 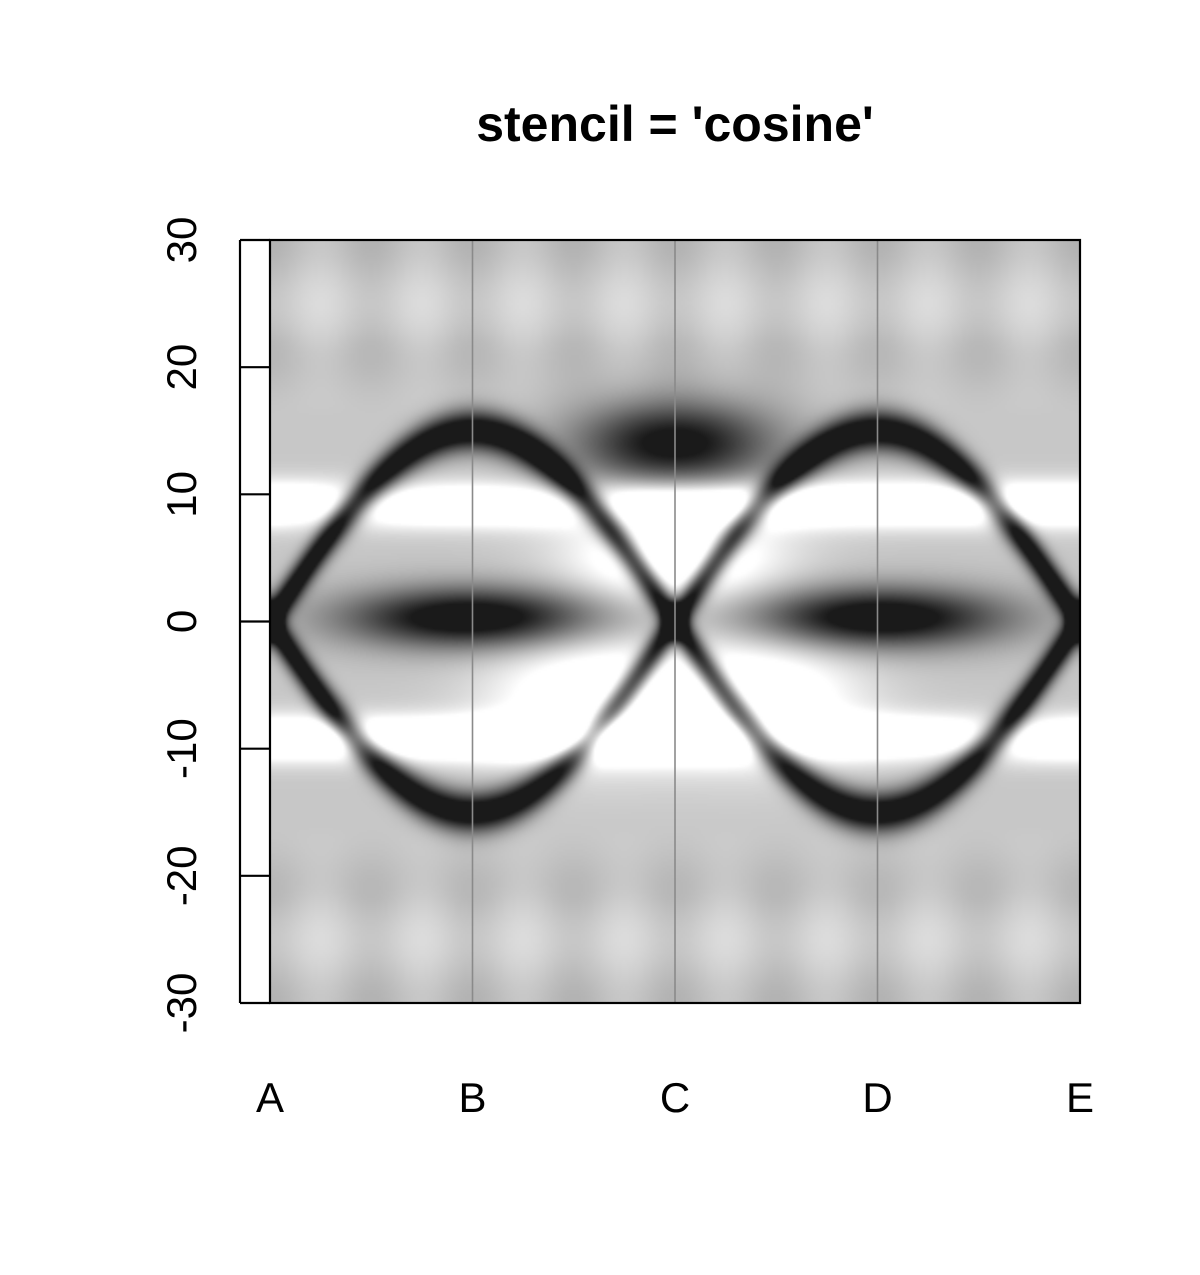 What do you see at coordinates (181, 748) in the screenshot?
I see `y-tick-label: -10` at bounding box center [181, 748].